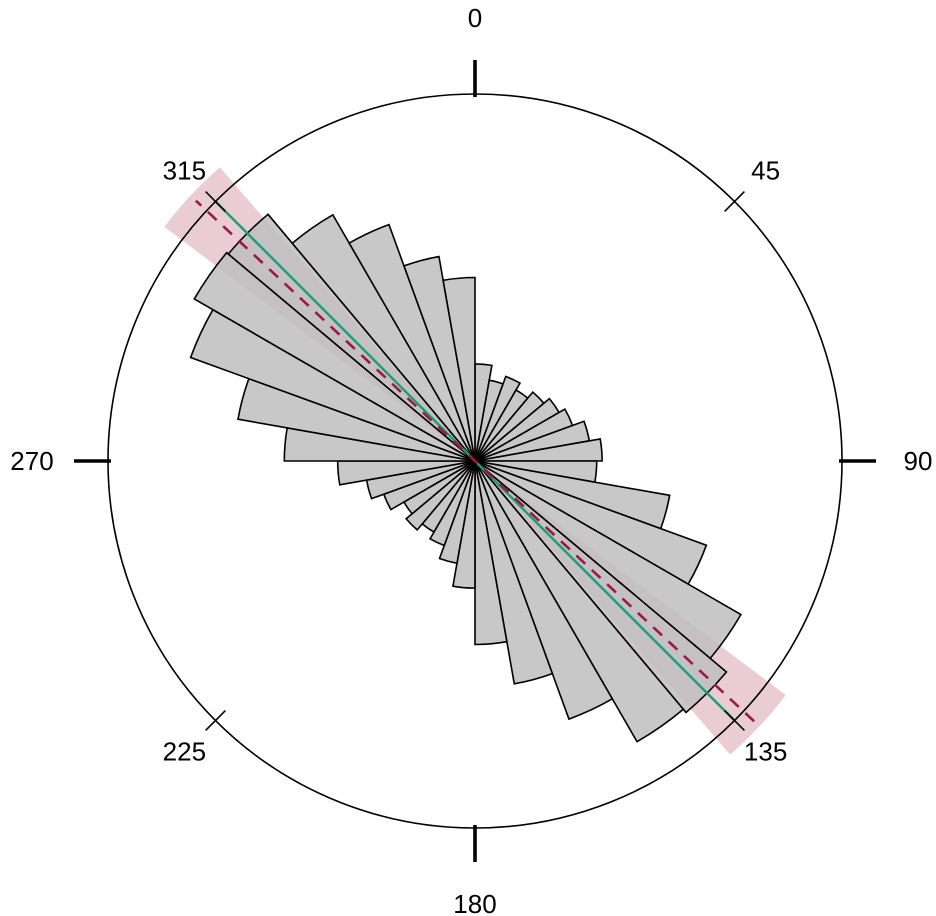 The height and width of the screenshot is (916, 936). Describe the element at coordinates (765, 170) in the screenshot. I see `tick-label-45: 45` at that location.